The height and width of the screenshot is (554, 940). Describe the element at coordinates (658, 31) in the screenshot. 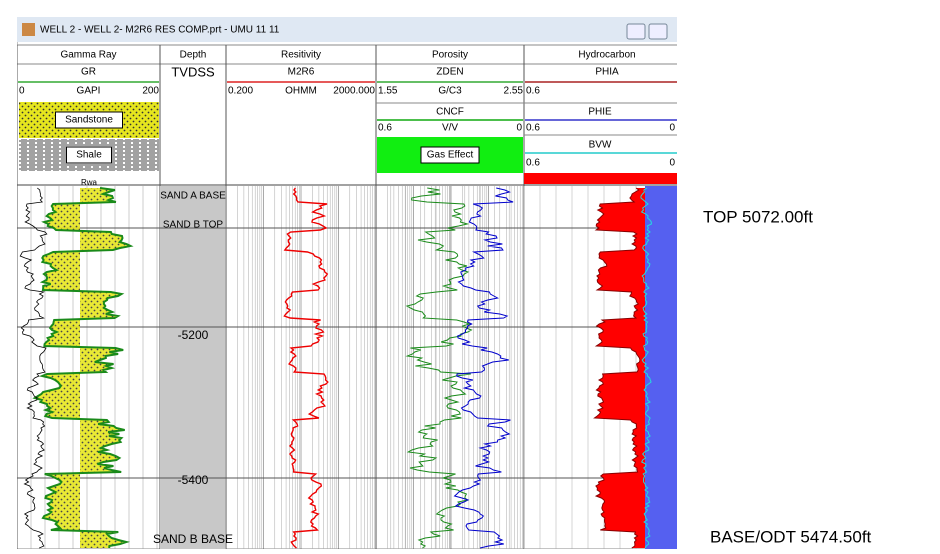

I see `maximize-button` at that location.